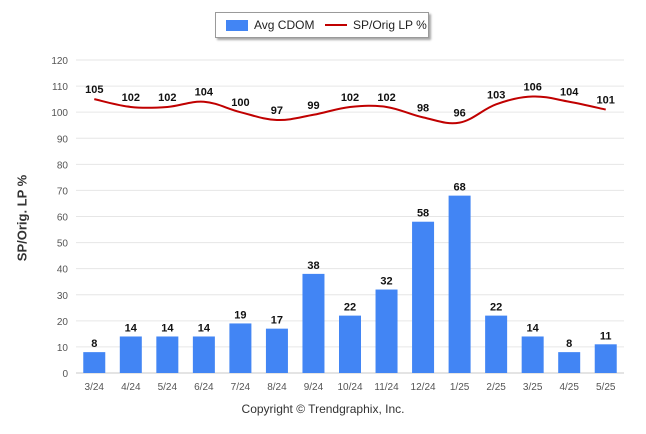 This screenshot has width=646, height=434. I want to click on line-data-label: 105, so click(94, 90).